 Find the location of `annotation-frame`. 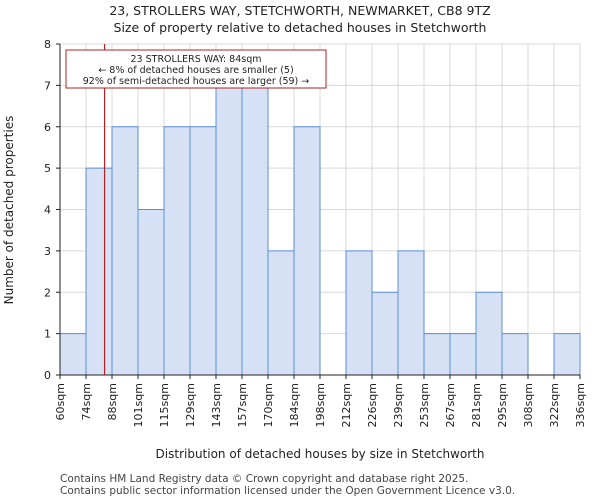

annotation-frame is located at coordinates (196, 69).